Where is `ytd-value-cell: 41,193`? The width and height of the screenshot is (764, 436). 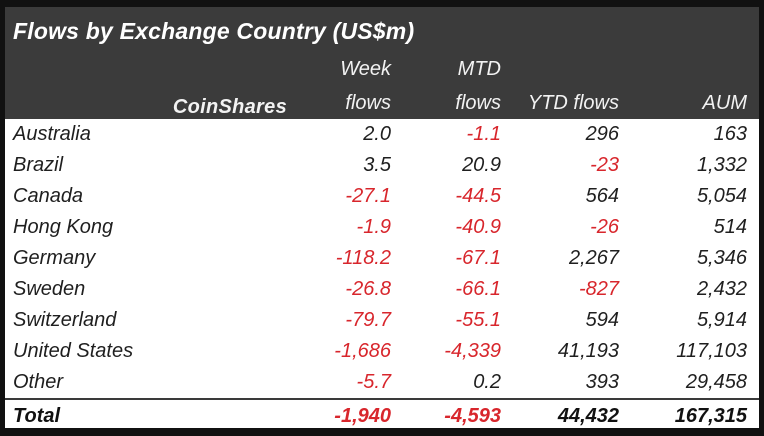 ytd-value-cell: 41,193 is located at coordinates (588, 351).